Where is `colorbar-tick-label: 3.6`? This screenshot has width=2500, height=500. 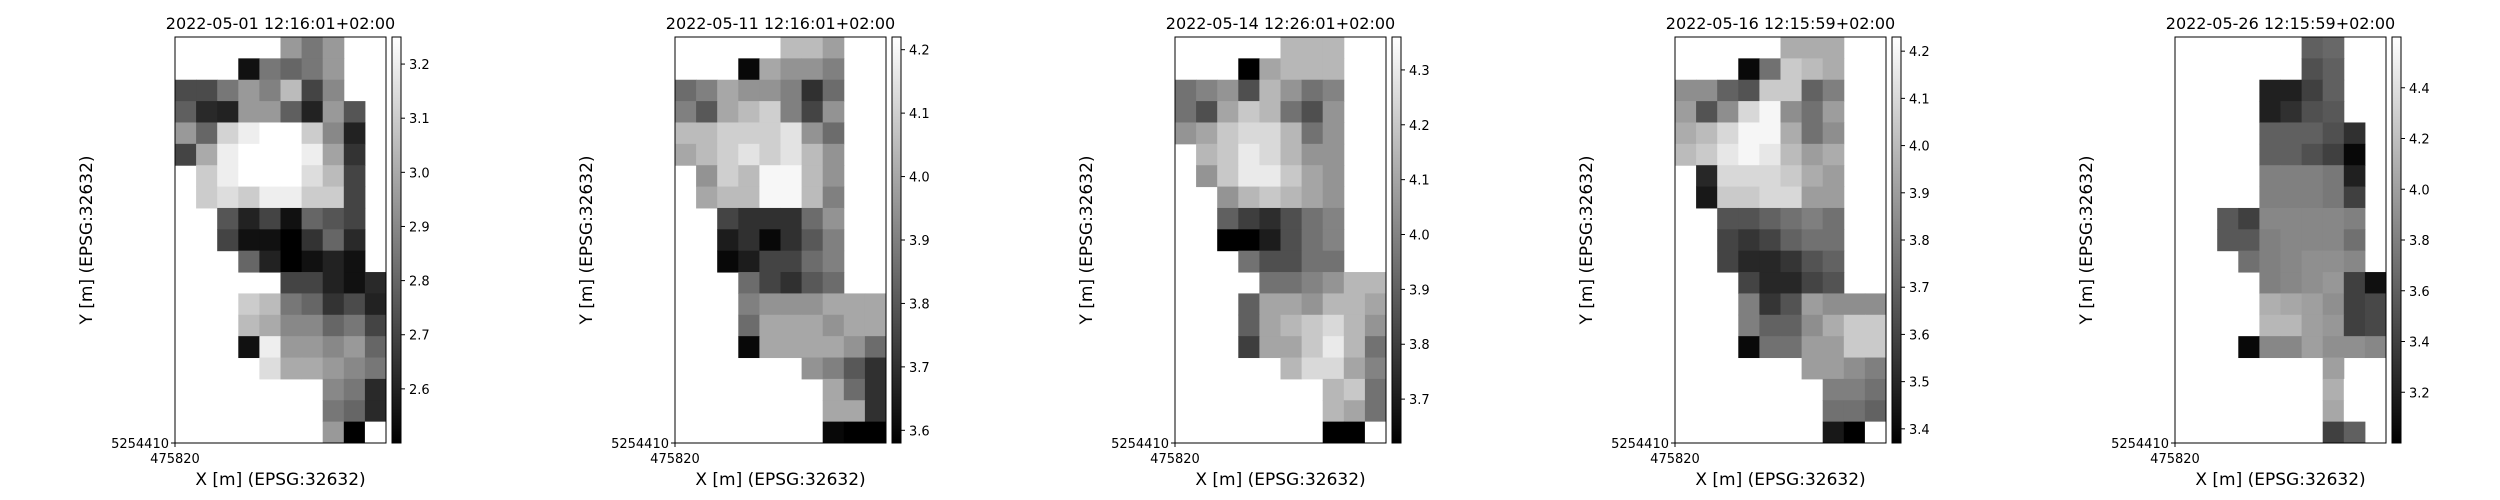 colorbar-tick-label: 3.6 is located at coordinates (919, 431).